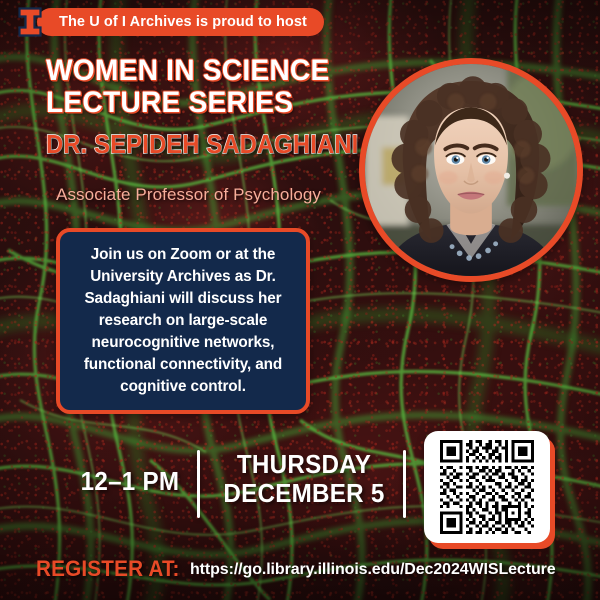 The height and width of the screenshot is (600, 600). I want to click on speaker-name: DR. SEPIDEH SADAGHIANI, so click(202, 144).